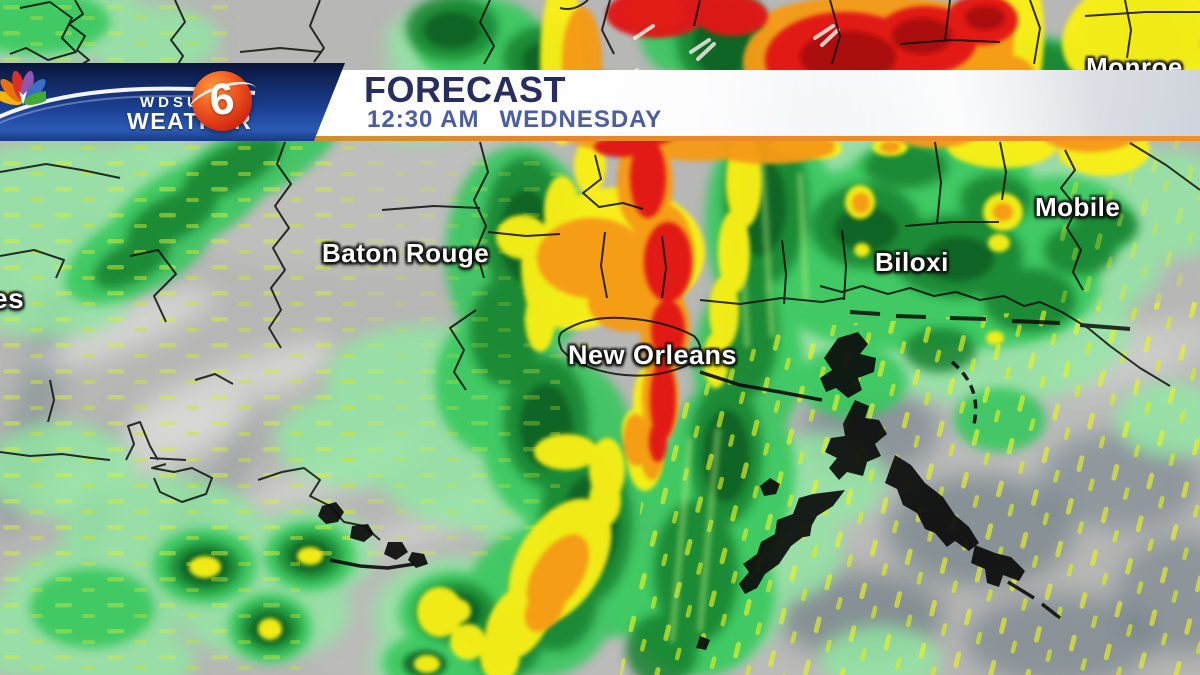 This screenshot has width=1200, height=675. What do you see at coordinates (406, 253) in the screenshot?
I see `city-label-baton-rouge: Baton Rouge` at bounding box center [406, 253].